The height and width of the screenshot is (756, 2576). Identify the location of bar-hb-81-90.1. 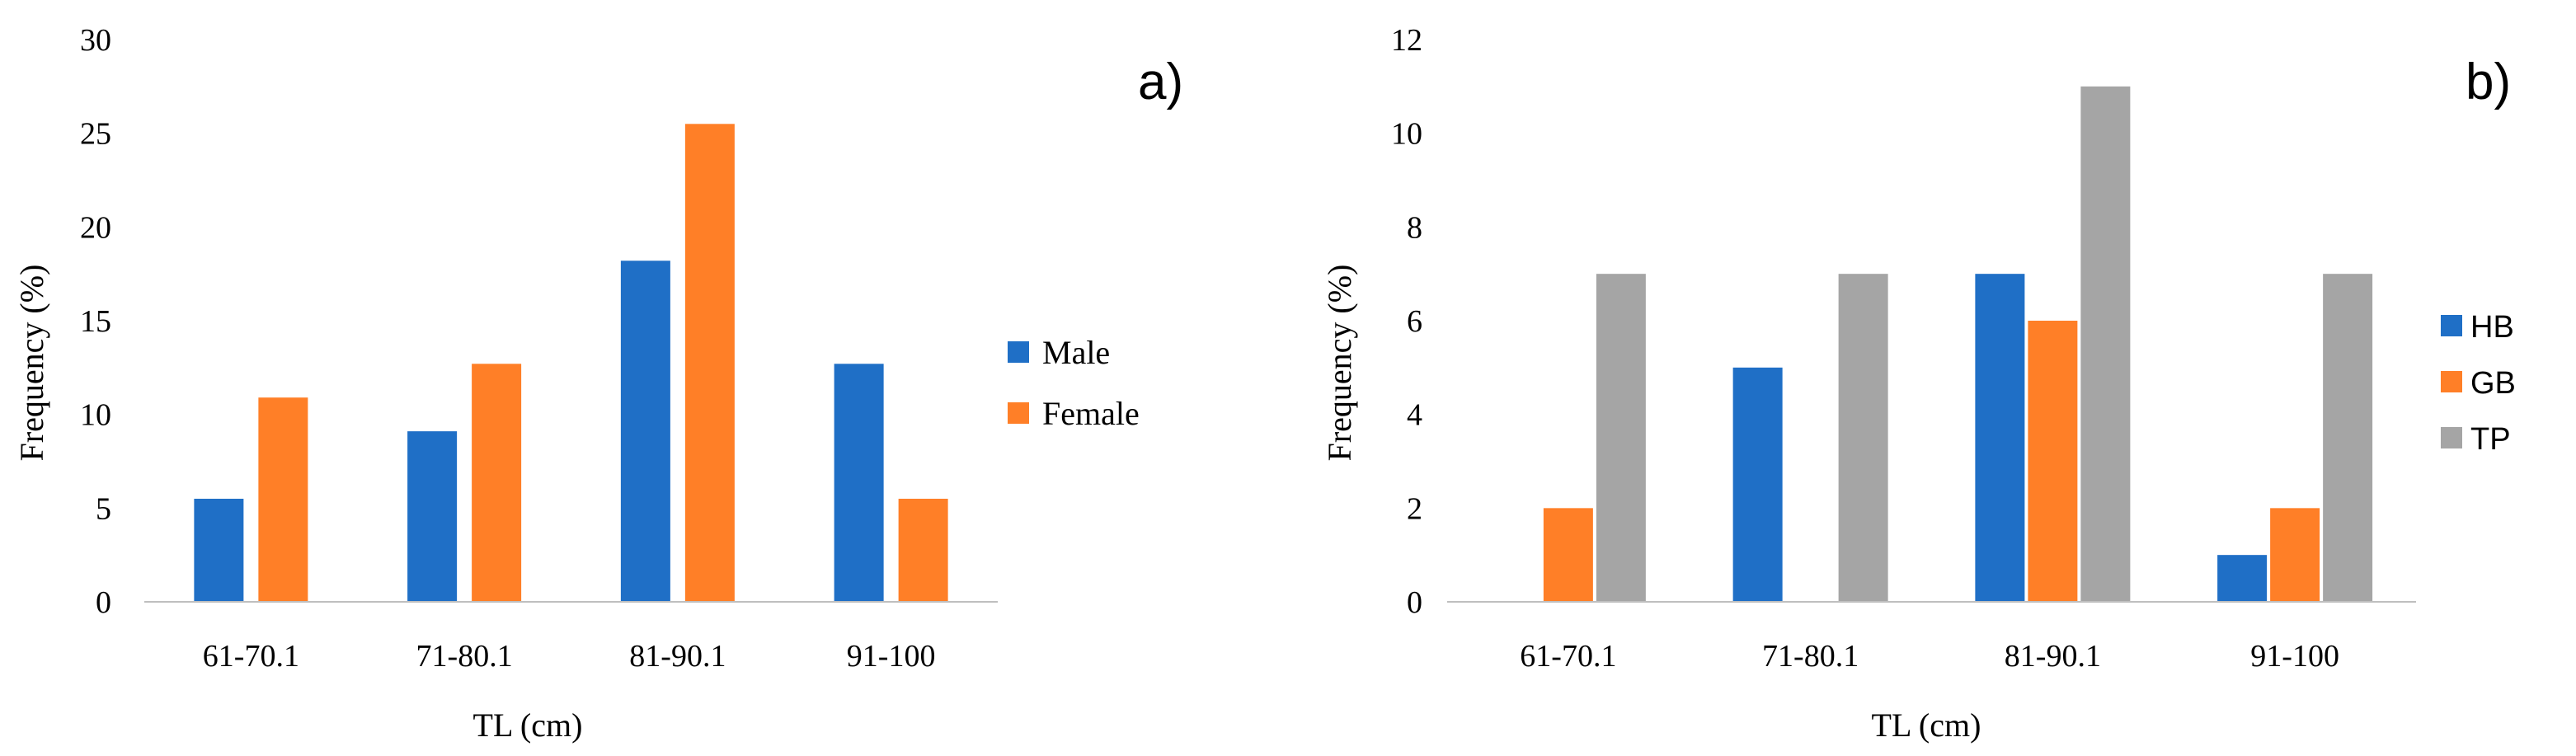
(2000, 438).